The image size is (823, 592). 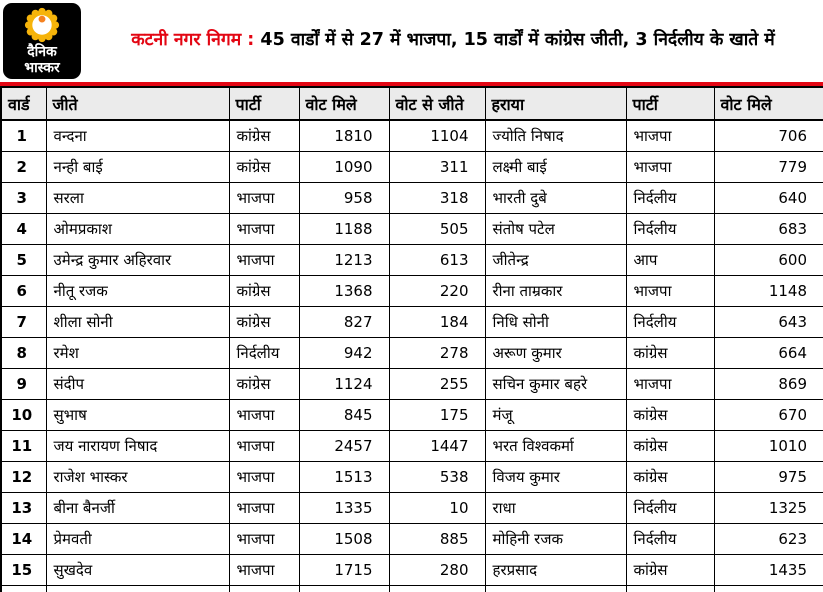 What do you see at coordinates (437, 103) in the screenshot?
I see `column-header-4: वोट से जीते` at bounding box center [437, 103].